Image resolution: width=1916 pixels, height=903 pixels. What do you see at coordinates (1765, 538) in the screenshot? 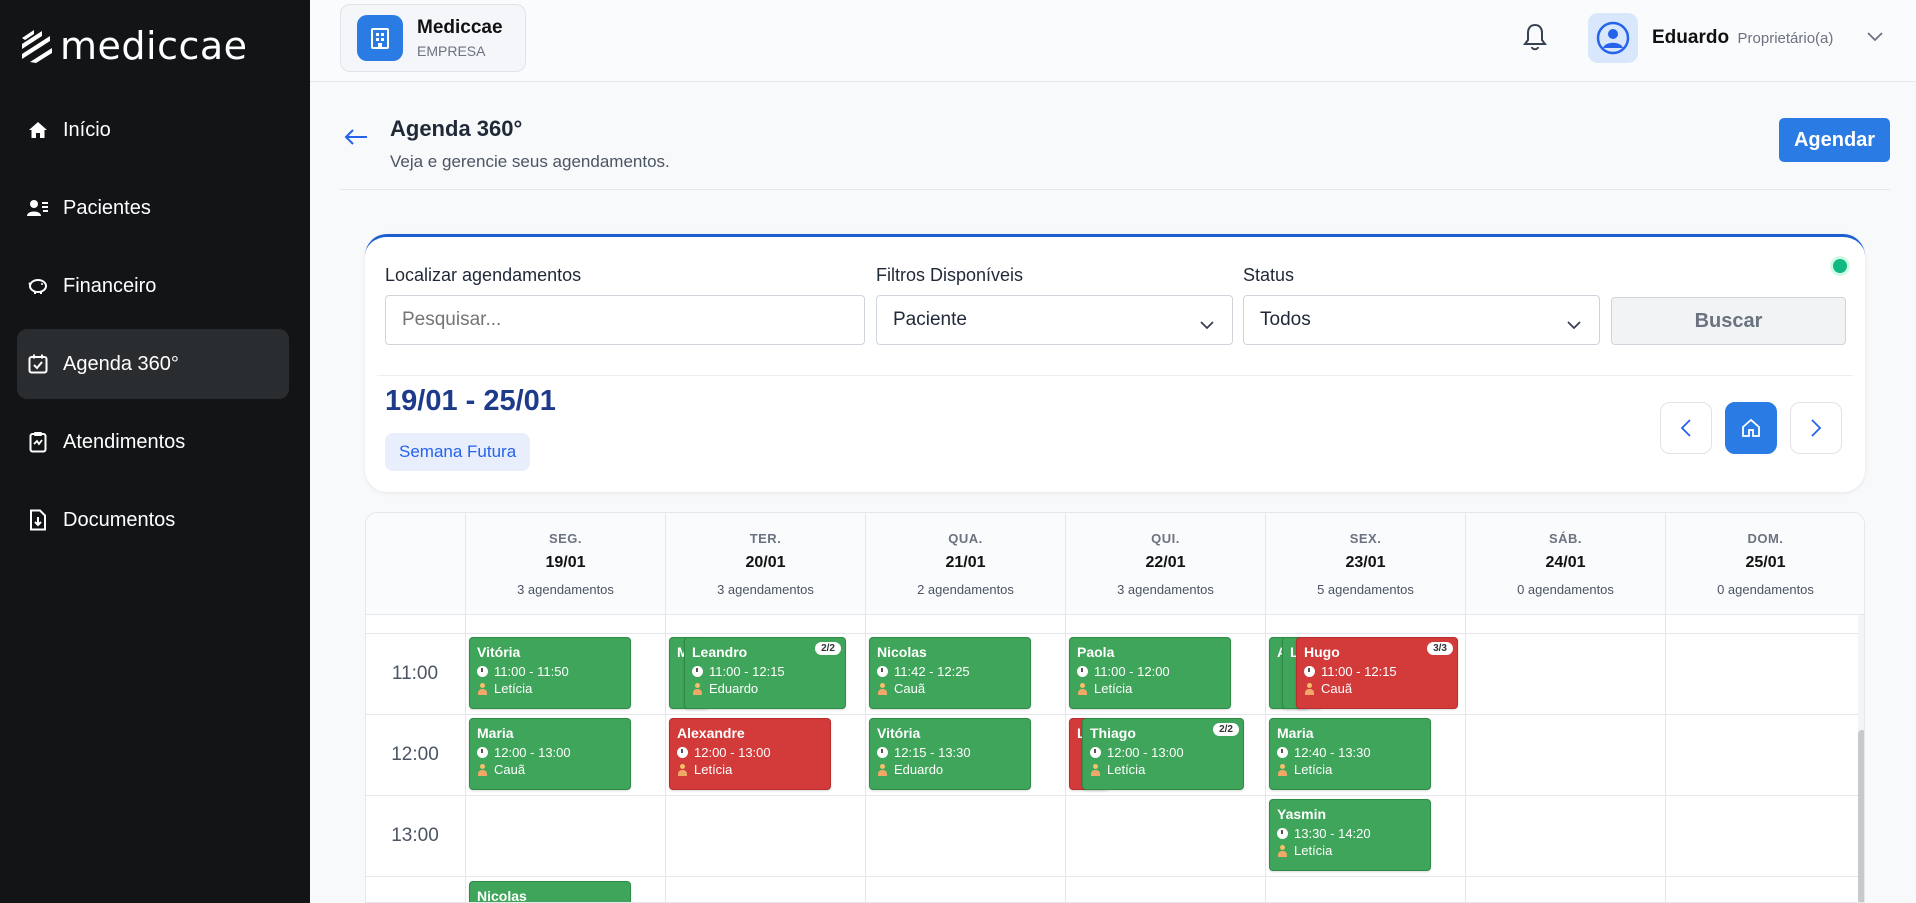
I see `day-name: DOM.` at bounding box center [1765, 538].